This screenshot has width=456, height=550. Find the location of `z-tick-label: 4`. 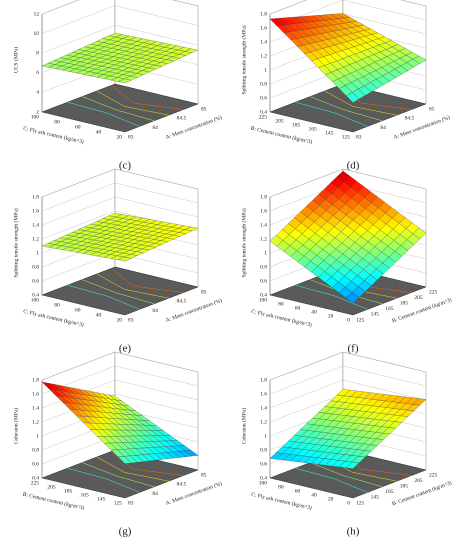

z-tick-label: 4 is located at coordinates (37, 93).